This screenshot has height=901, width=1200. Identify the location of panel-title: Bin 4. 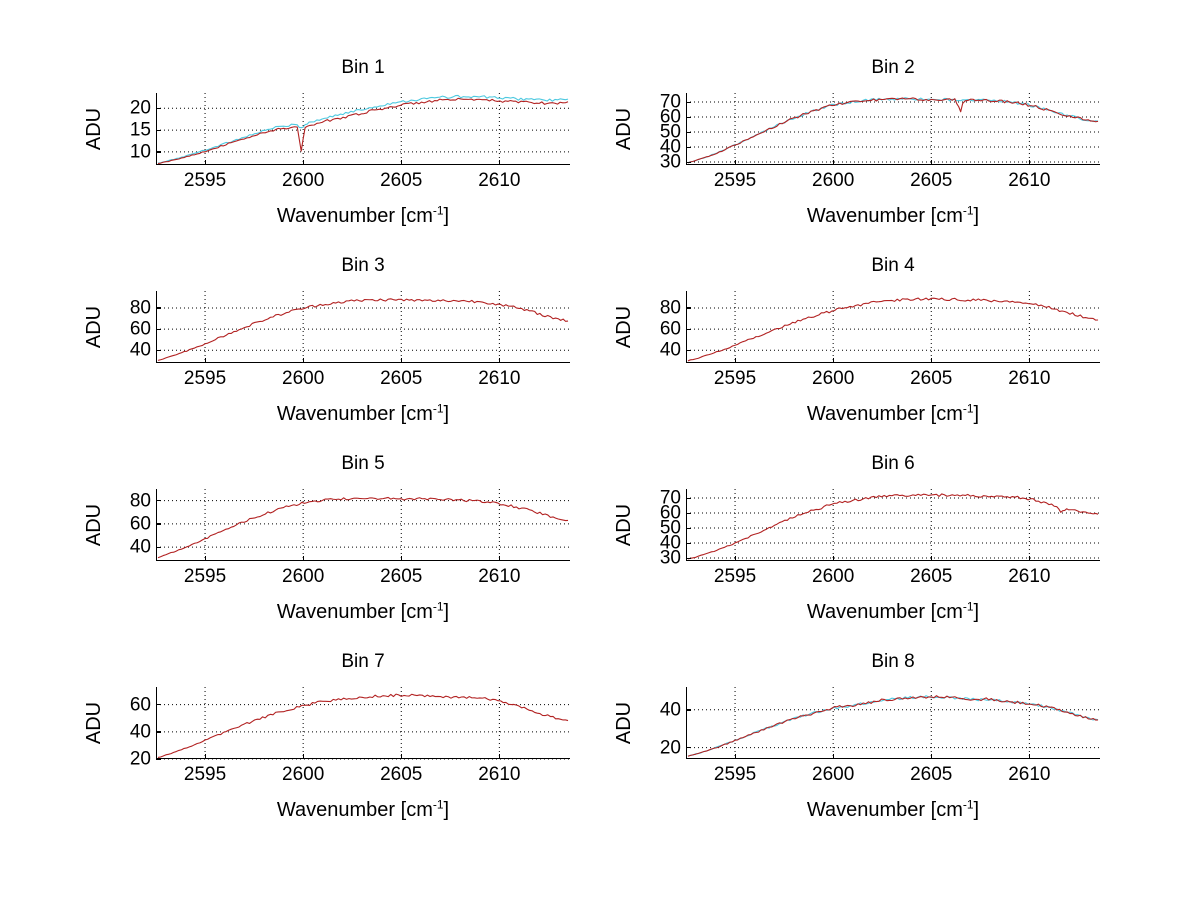
(893, 265).